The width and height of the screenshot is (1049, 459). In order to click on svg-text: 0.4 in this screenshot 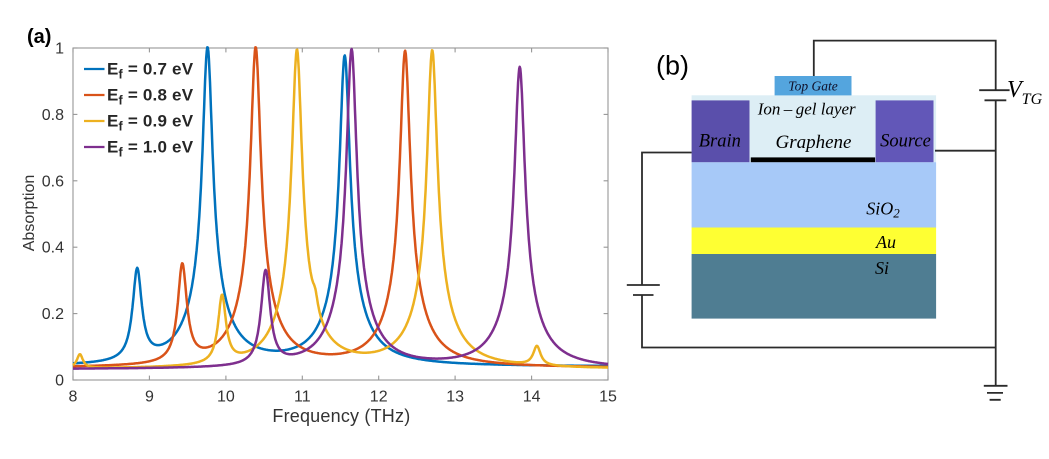, I will do `click(53, 248)`.